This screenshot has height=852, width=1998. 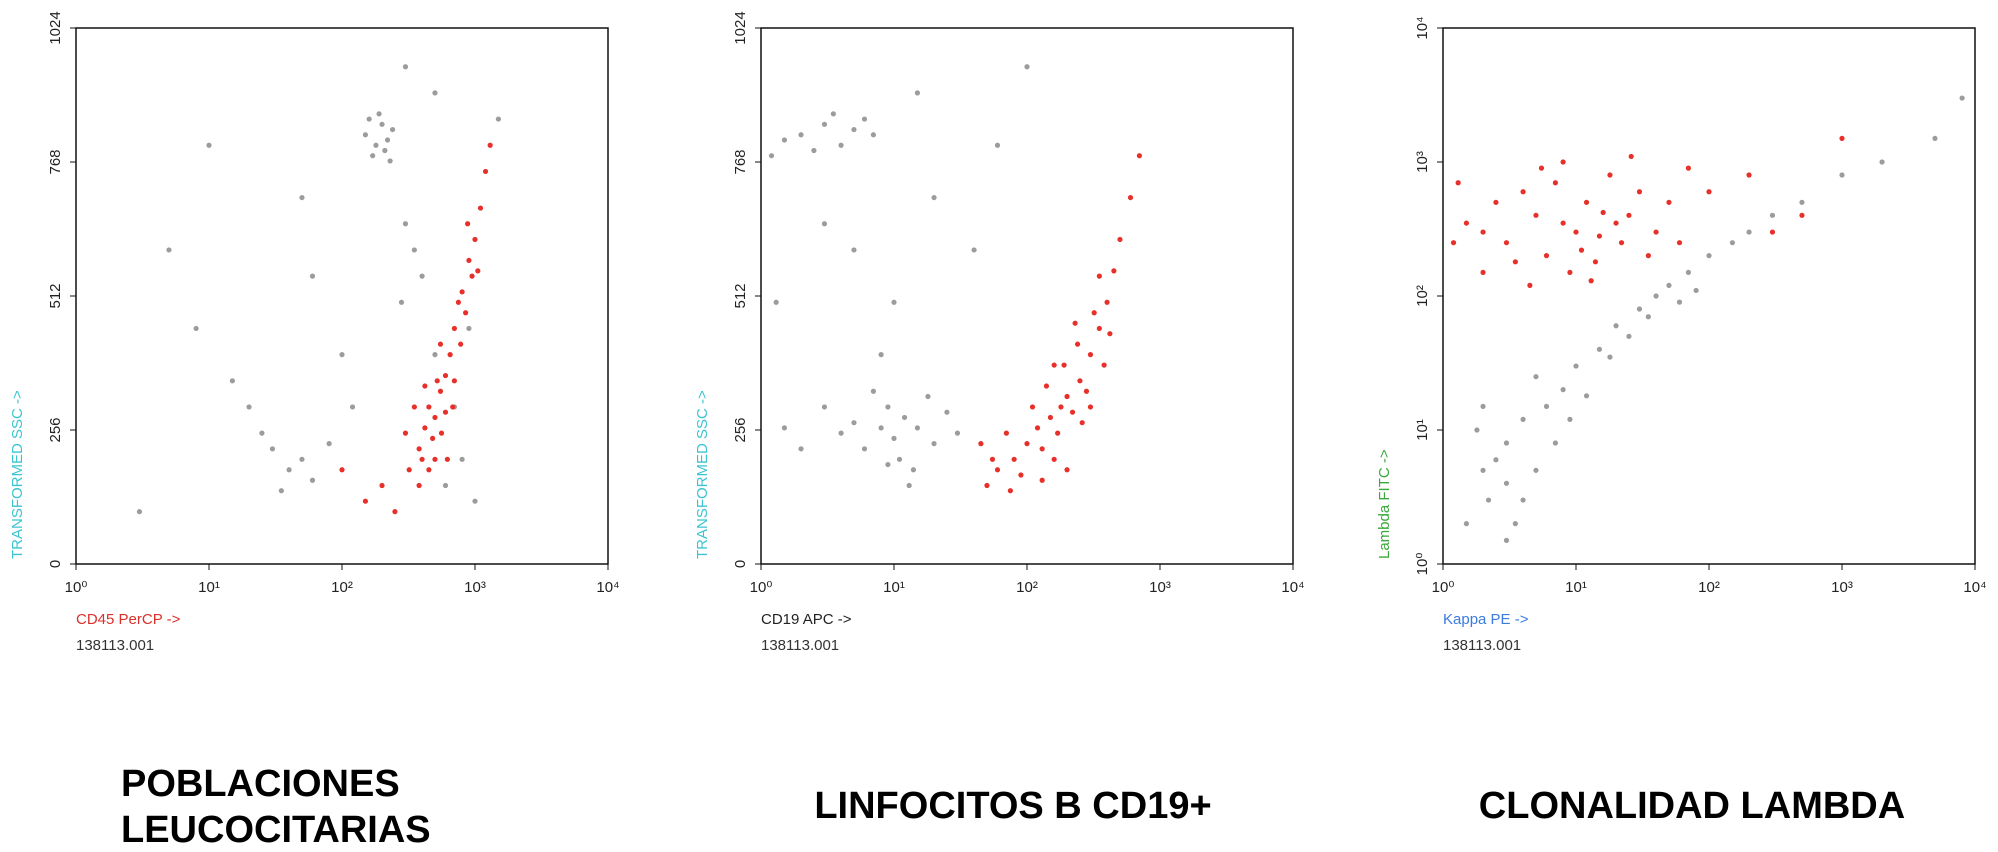 What do you see at coordinates (1709, 587) in the screenshot?
I see `x-tick-label: 10²` at bounding box center [1709, 587].